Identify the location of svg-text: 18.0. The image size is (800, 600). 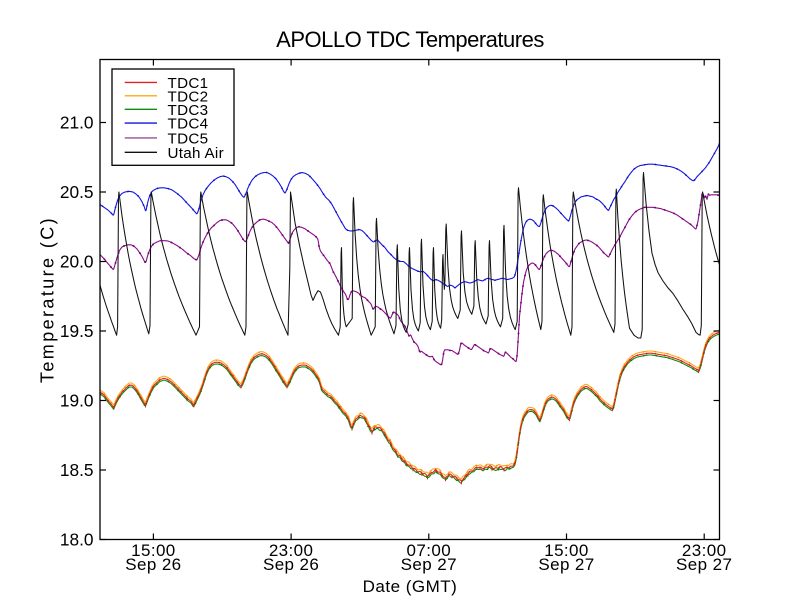
(77, 540).